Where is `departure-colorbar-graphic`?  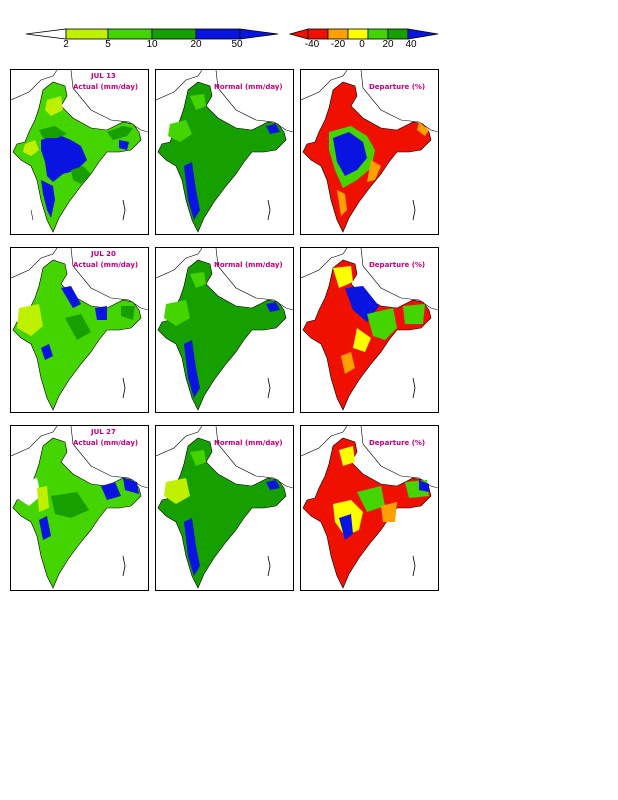 departure-colorbar-graphic is located at coordinates (363, 34).